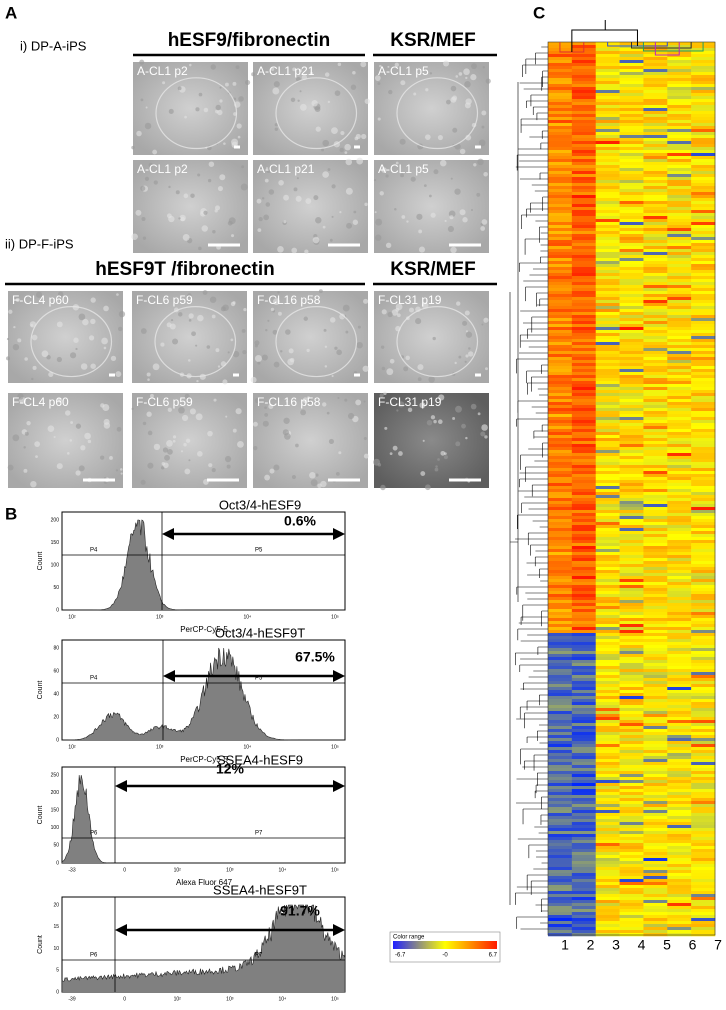 The image size is (726, 1010). Describe the element at coordinates (445, 956) in the screenshot. I see `color-range-label: -0` at that location.